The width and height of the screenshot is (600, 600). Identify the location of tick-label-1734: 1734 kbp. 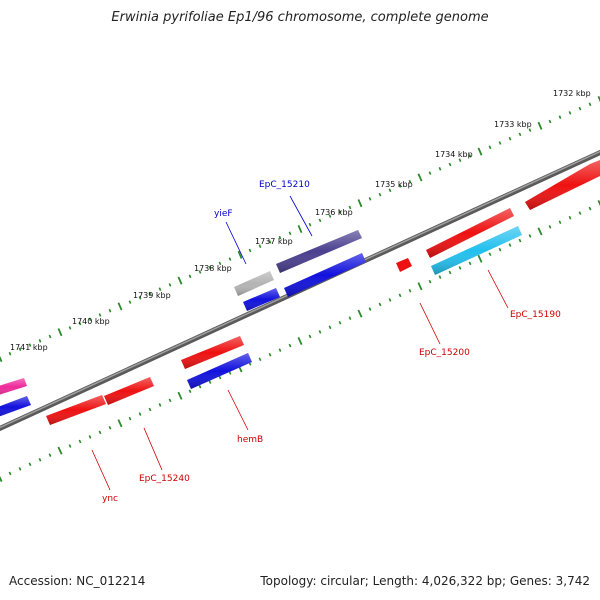
(454, 154).